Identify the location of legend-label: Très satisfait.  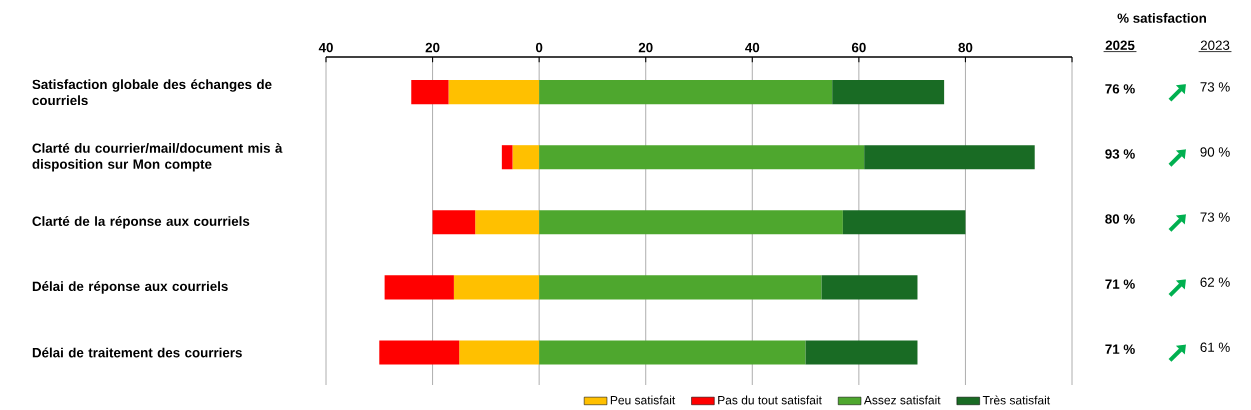
(1016, 400).